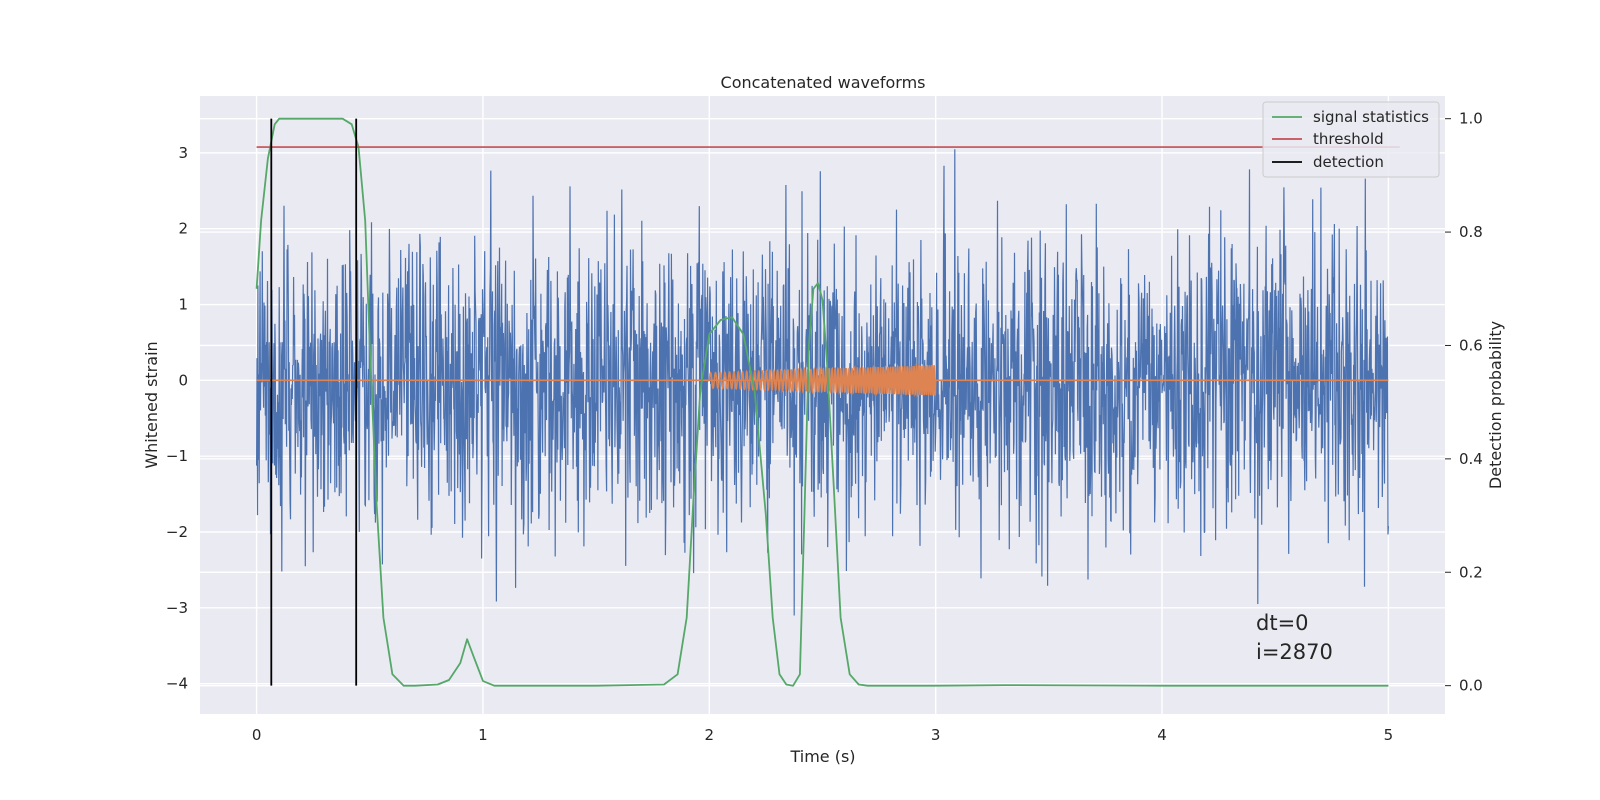  What do you see at coordinates (1495, 405) in the screenshot?
I see `y2-axis-label: Detection probability` at bounding box center [1495, 405].